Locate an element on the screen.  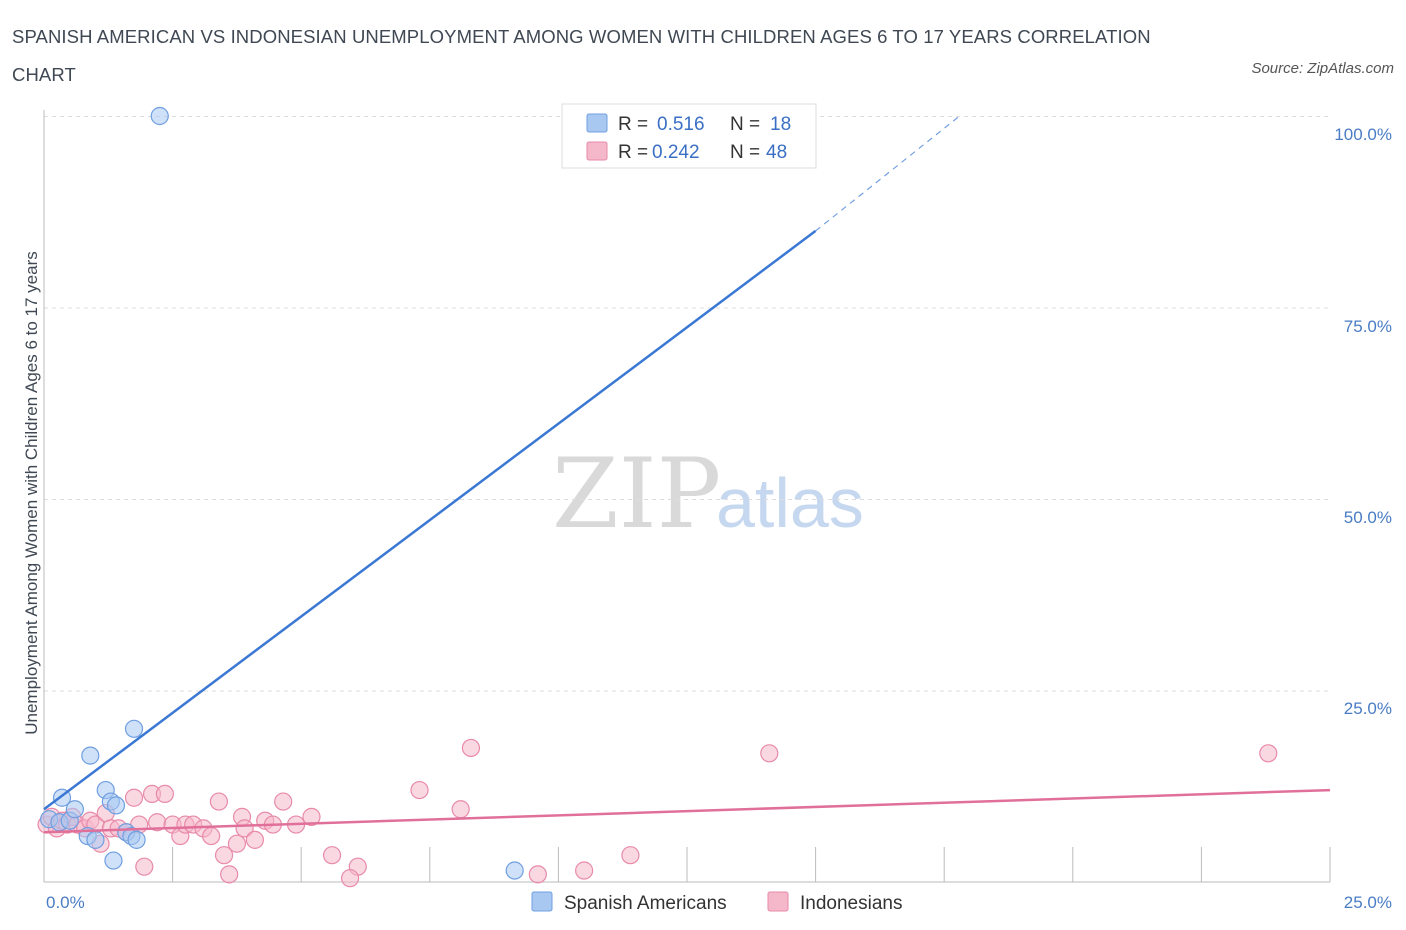
series-legend-swatch-spanish is located at coordinates (542, 901).